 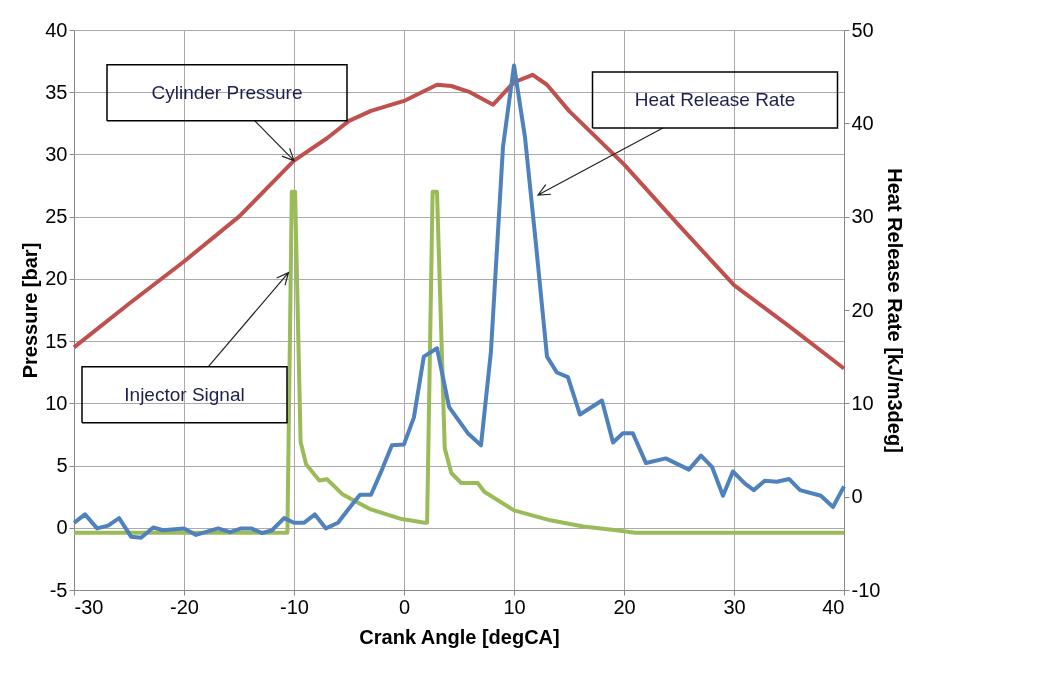 I want to click on x-tick-label: 10, so click(x=514, y=606).